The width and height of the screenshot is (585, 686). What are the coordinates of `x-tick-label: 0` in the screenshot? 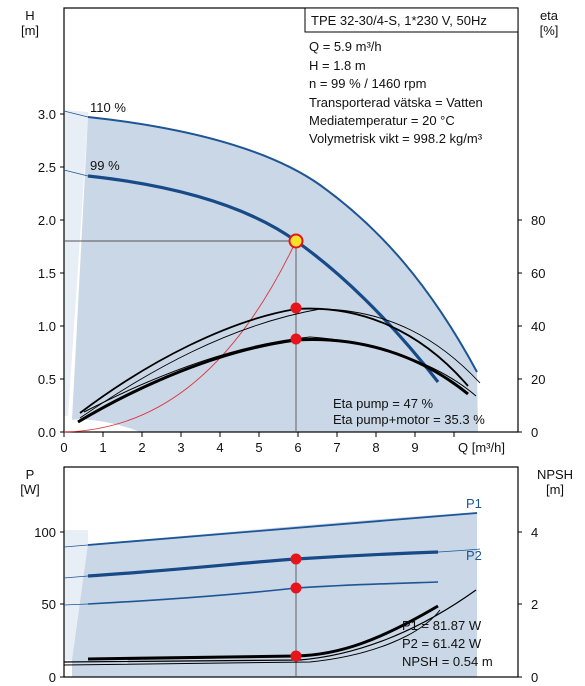 It's located at (63, 447).